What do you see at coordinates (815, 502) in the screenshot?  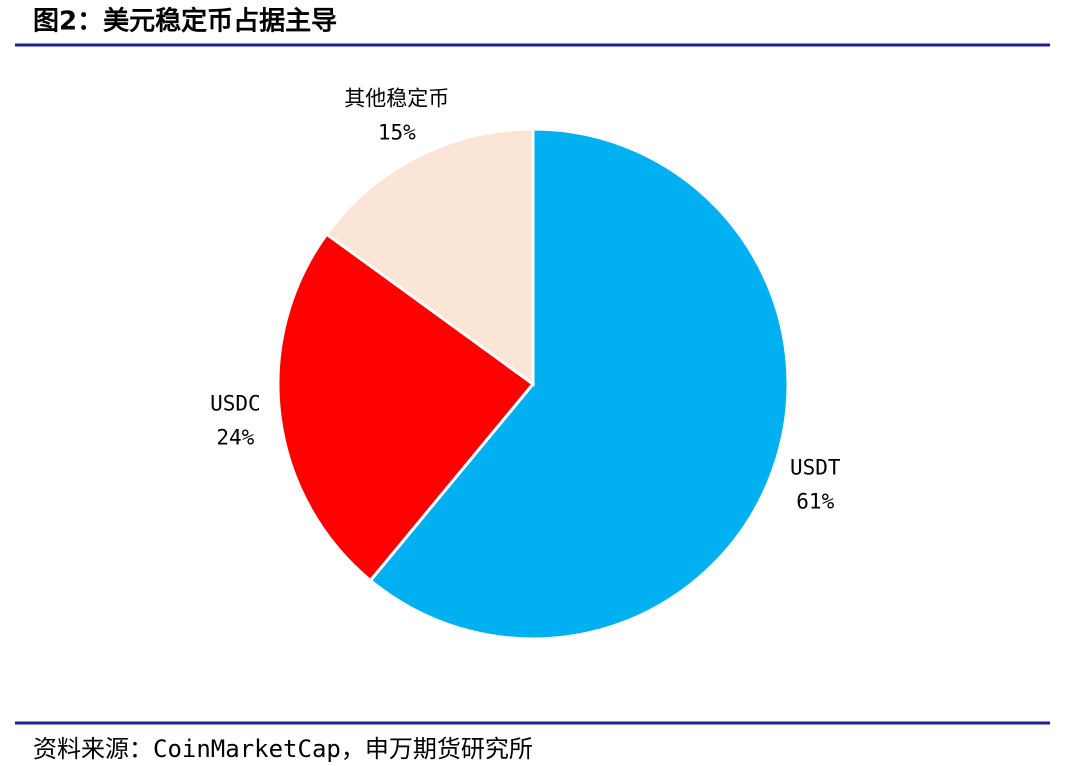 I see `slice-value-label: 61%` at bounding box center [815, 502].